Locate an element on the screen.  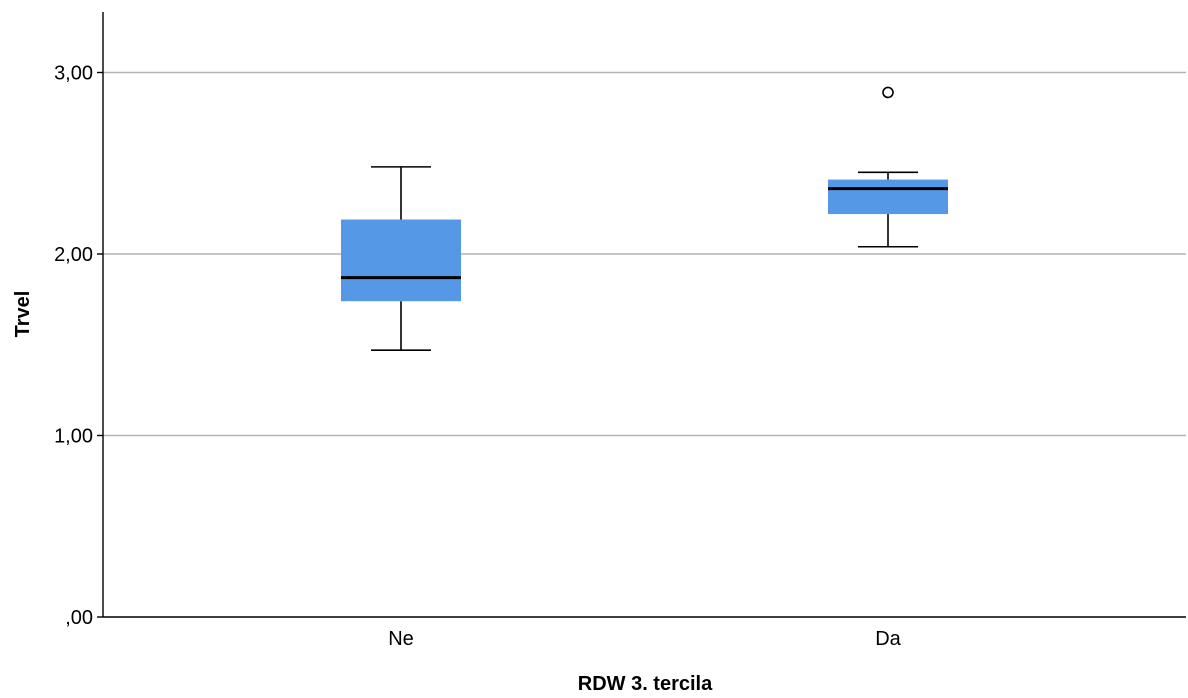
box-ne is located at coordinates (401, 258).